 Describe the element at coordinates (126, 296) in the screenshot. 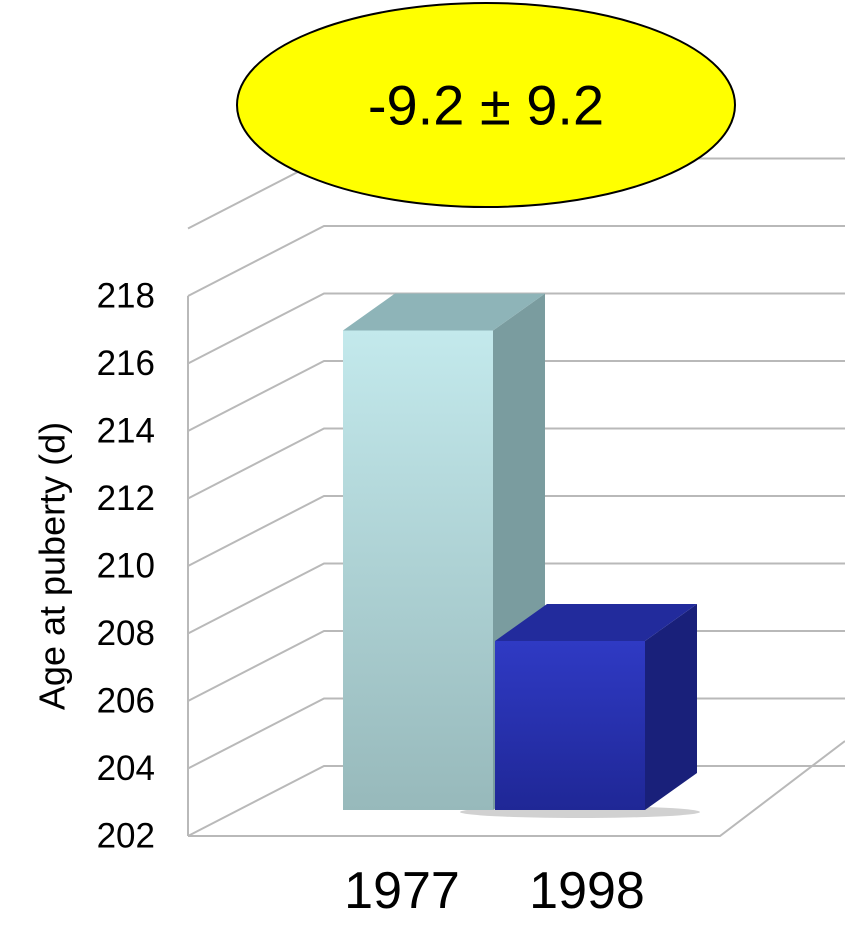

I see `y-tick-label-218: 218` at that location.